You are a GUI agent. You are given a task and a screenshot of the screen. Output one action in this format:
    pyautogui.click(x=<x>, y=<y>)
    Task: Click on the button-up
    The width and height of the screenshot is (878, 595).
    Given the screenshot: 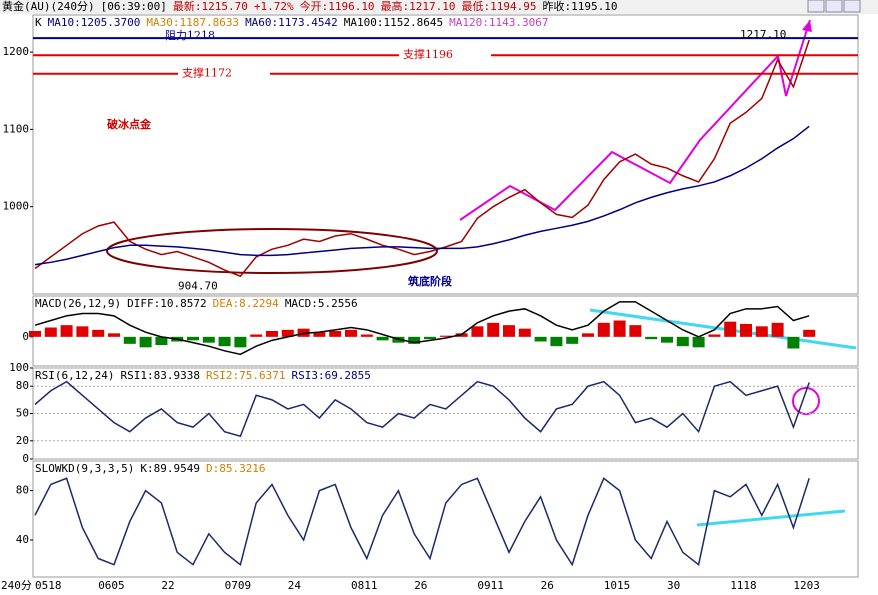 What is the action you would take?
    pyautogui.click(x=816, y=6)
    